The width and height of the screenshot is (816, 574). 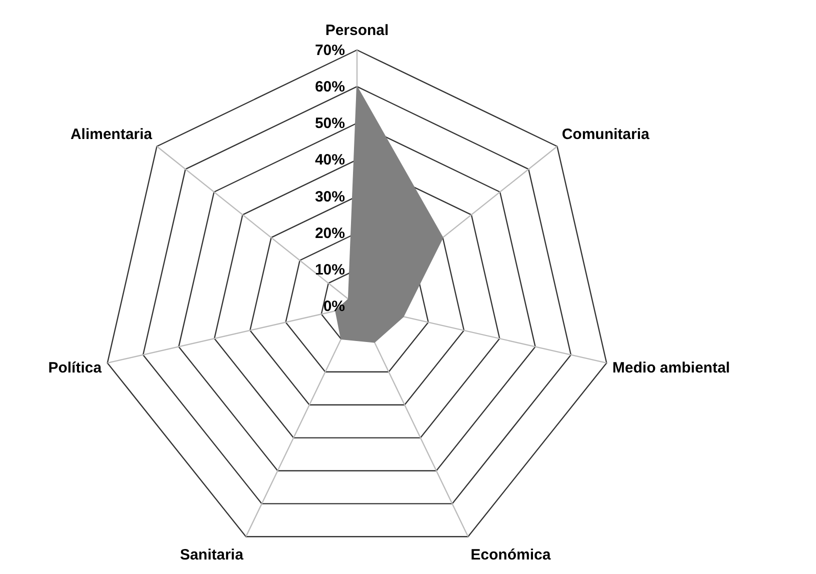 I want to click on y-tick-label: 40%, so click(x=329, y=160).